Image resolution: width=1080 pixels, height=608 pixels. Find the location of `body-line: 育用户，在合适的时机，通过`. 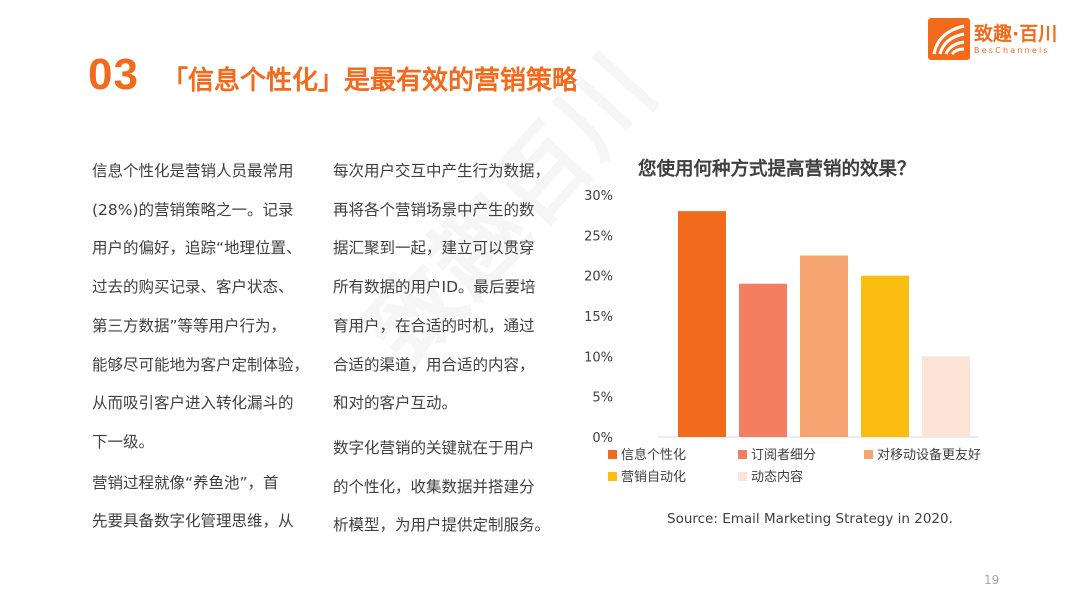

body-line: 育用户，在合适的时机，通过 is located at coordinates (434, 325).